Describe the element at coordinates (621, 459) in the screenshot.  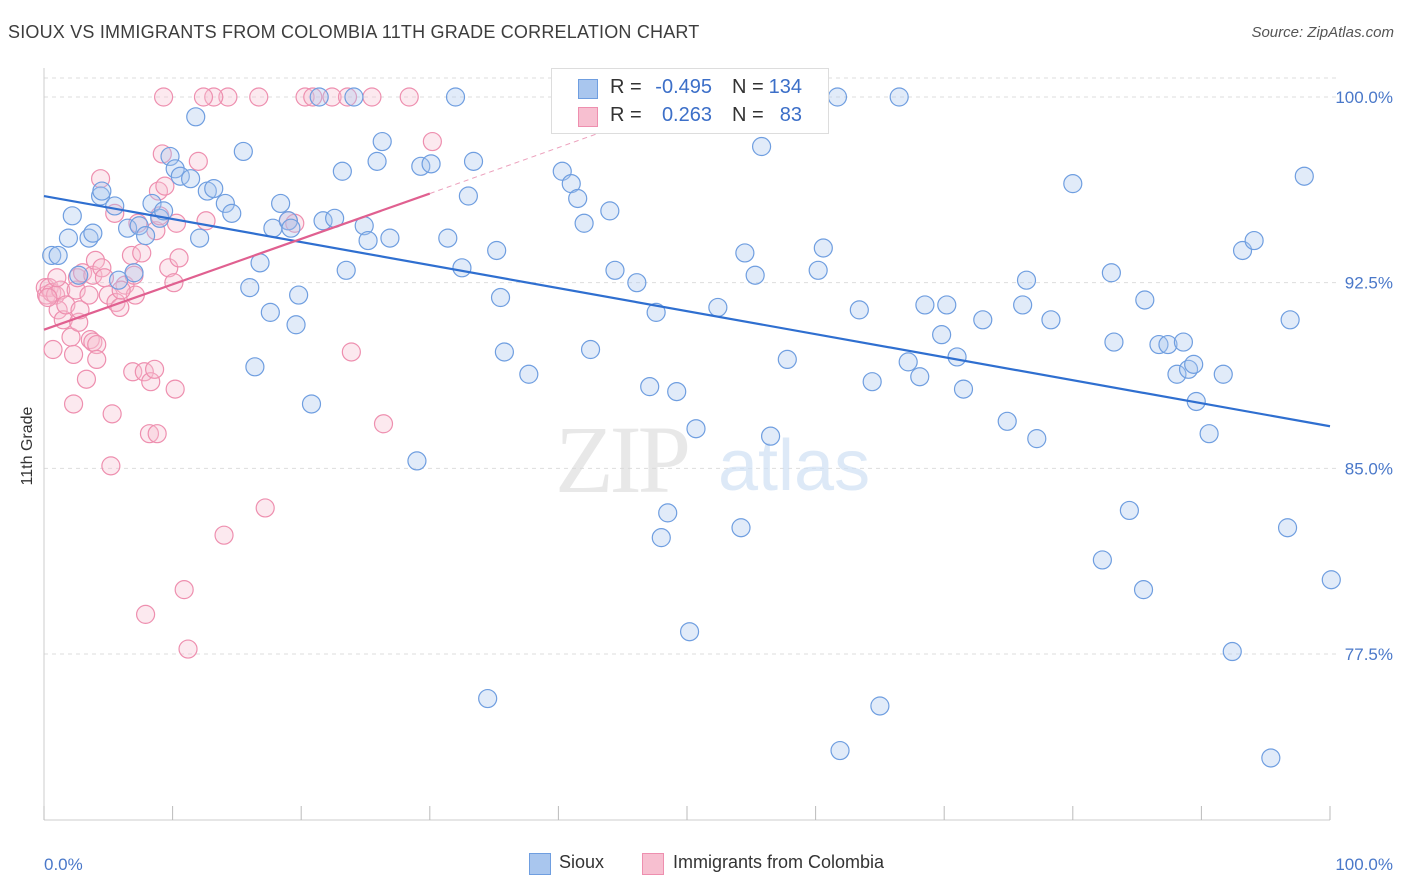
I see `watermark-zip: ZIP` at that location.